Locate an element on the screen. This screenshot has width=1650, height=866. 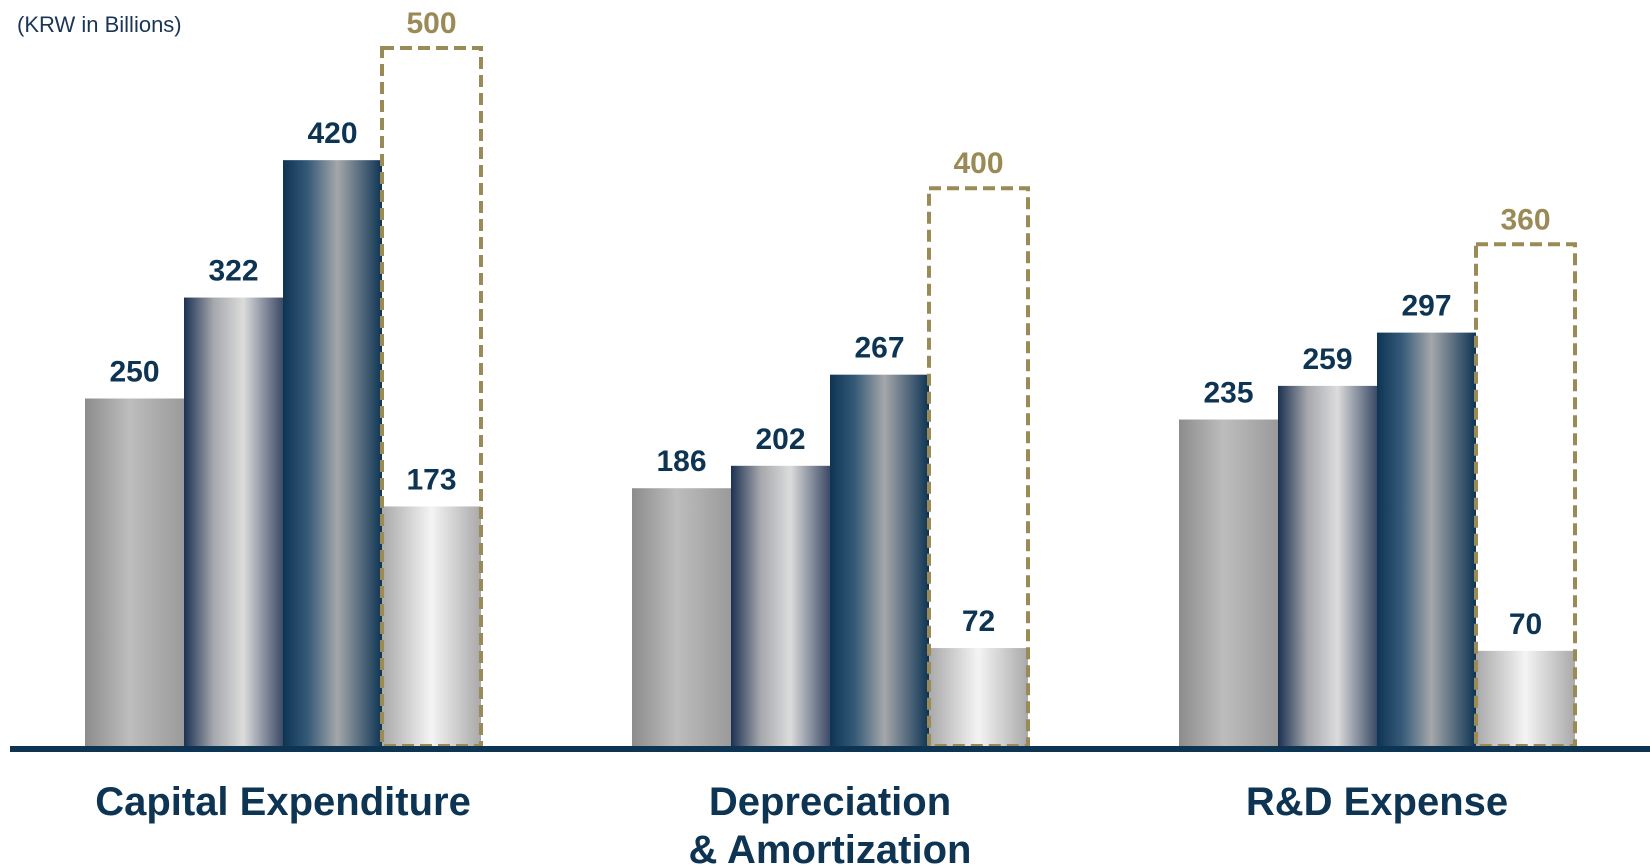
value-label-0-1: 322 is located at coordinates (233, 271).